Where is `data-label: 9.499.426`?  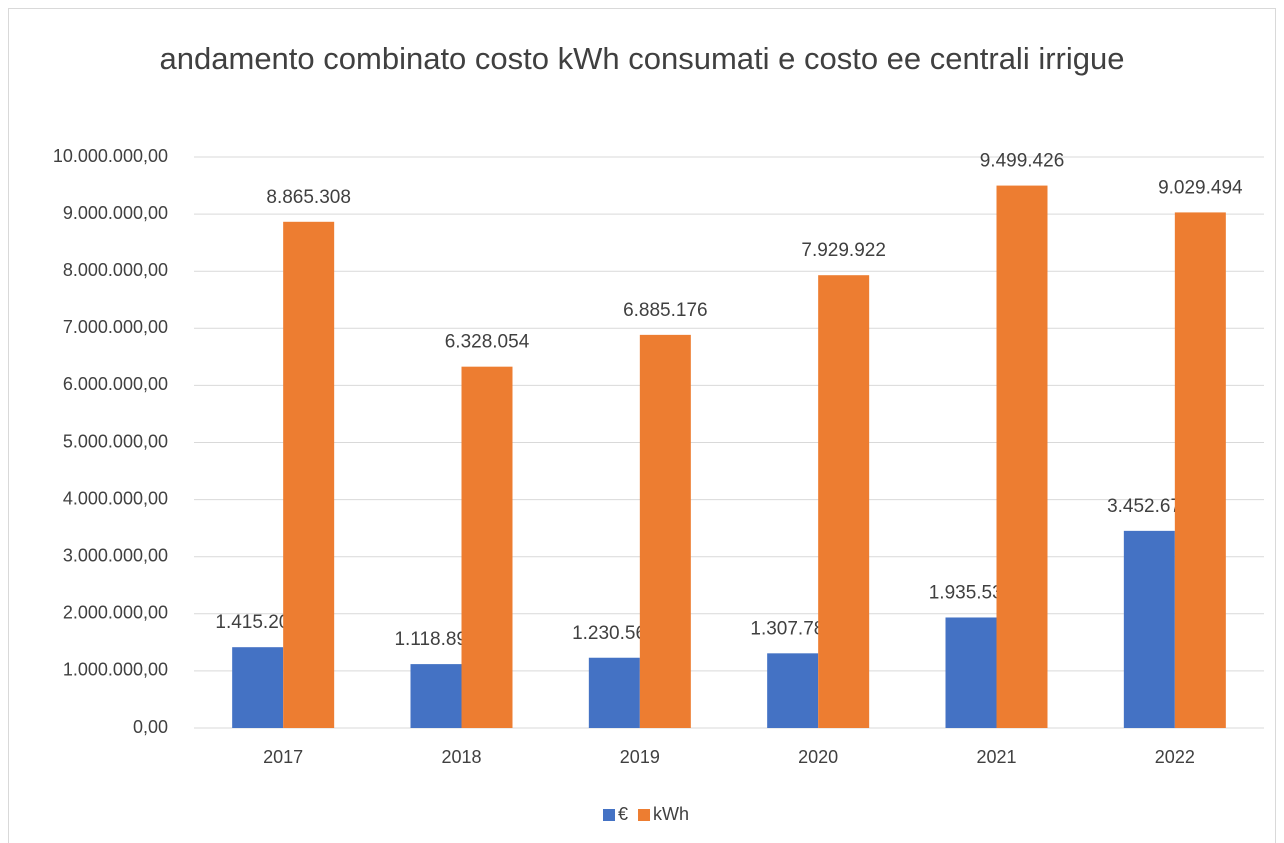
data-label: 9.499.426 is located at coordinates (1022, 161).